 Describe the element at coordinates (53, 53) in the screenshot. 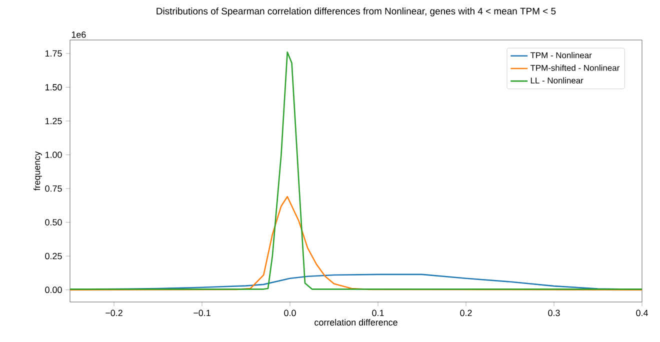

I see `y-tick-label: 1.75` at that location.